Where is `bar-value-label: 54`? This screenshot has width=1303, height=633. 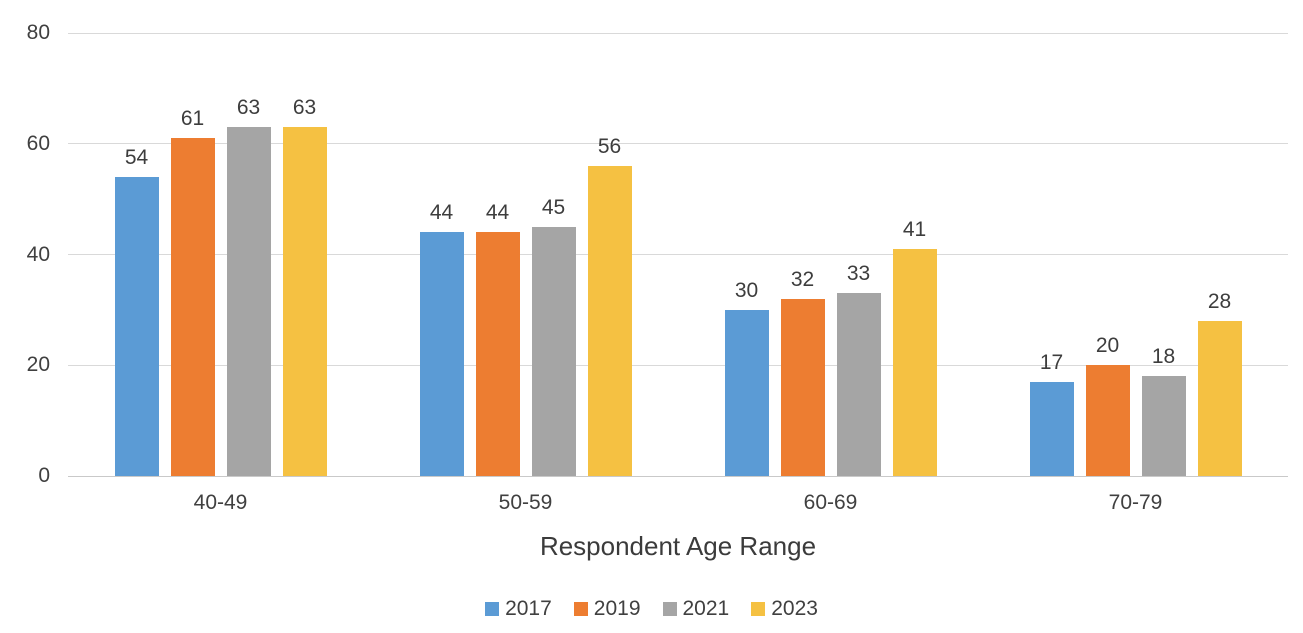
bar-value-label: 54 is located at coordinates (136, 157).